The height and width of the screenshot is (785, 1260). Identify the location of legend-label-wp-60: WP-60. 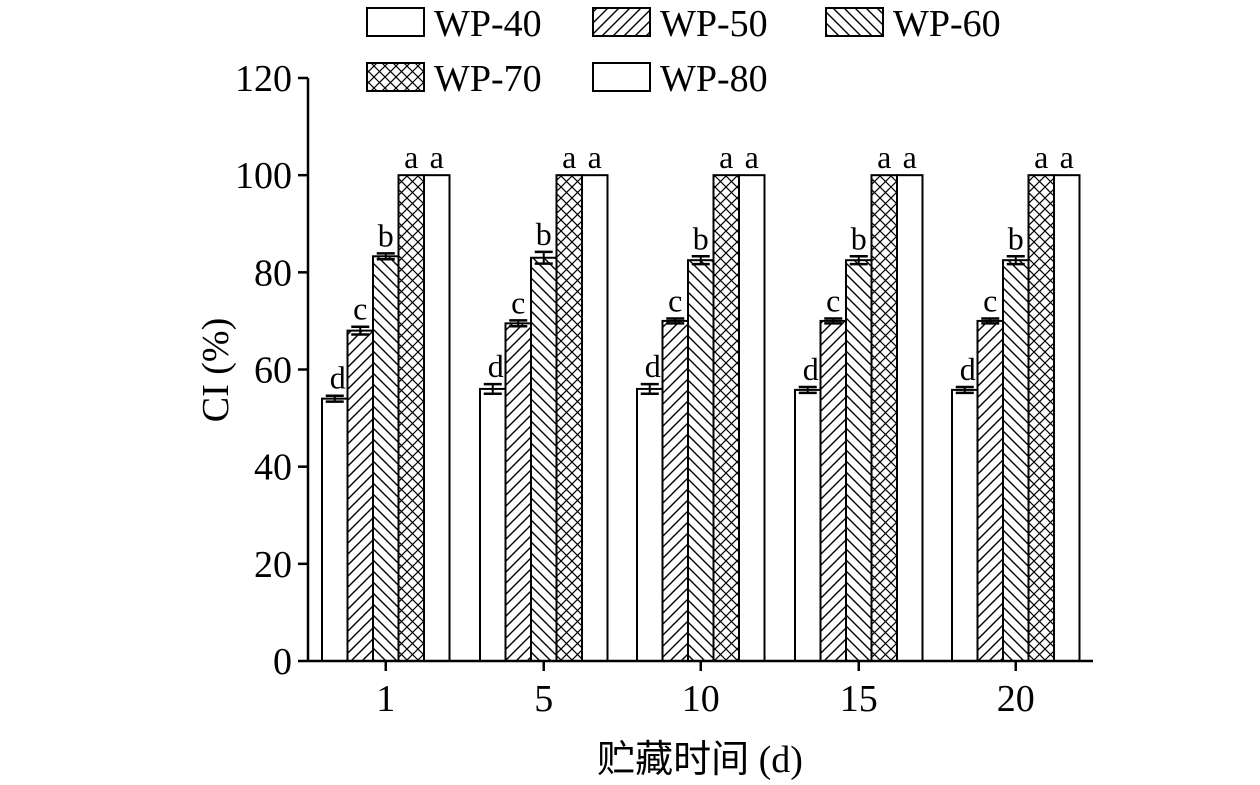
(947, 24).